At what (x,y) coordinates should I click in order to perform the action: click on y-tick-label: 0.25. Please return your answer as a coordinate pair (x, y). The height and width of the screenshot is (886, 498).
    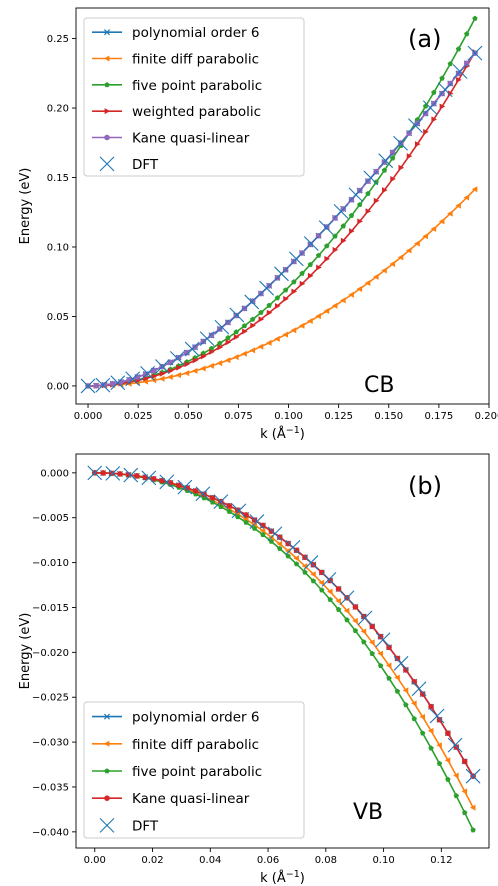
    Looking at the image, I should click on (58, 39).